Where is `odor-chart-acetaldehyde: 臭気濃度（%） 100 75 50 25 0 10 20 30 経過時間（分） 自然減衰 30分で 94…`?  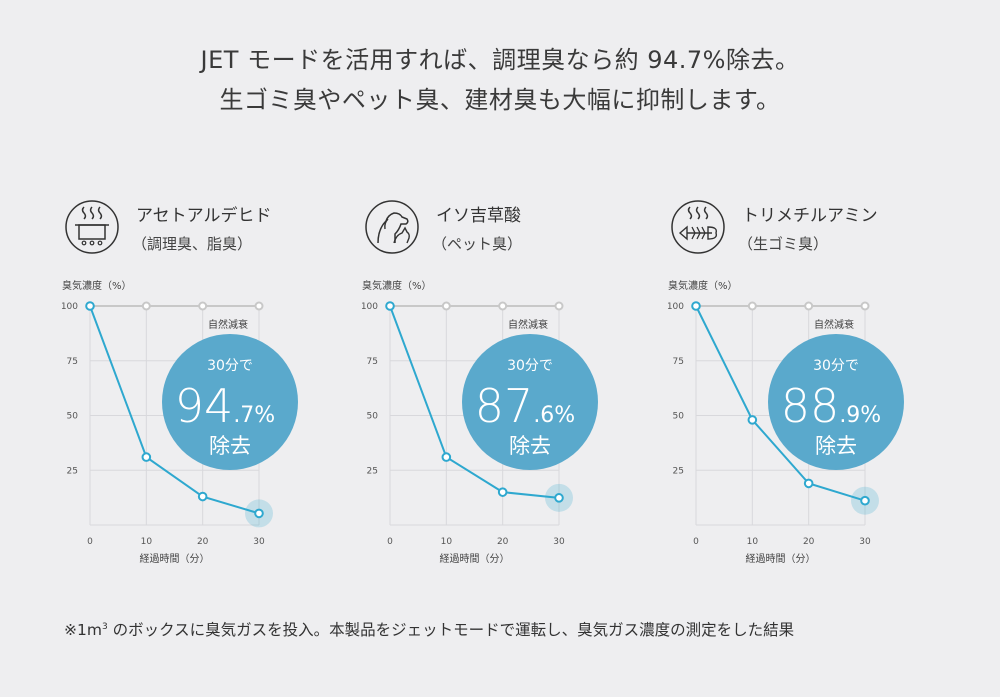 odor-chart-acetaldehyde: 臭気濃度（%） 100 75 50 25 0 10 20 30 経過時間（分） 自然減衰 30分で 94… is located at coordinates (180, 422).